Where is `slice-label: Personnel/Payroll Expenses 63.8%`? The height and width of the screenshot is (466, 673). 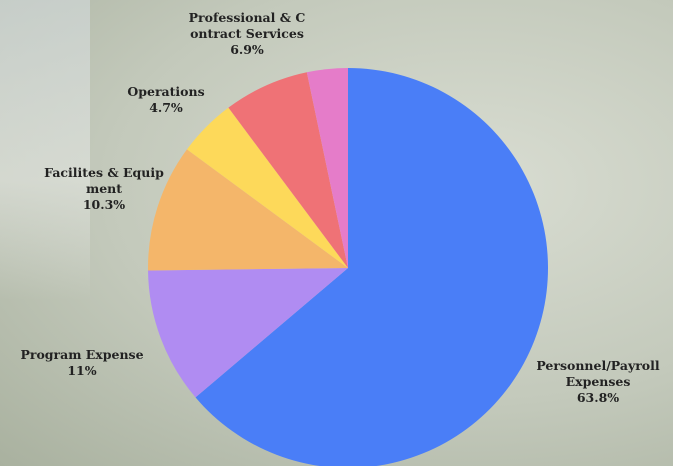
slice-label: Personnel/Payroll Expenses 63.8% is located at coordinates (598, 382).